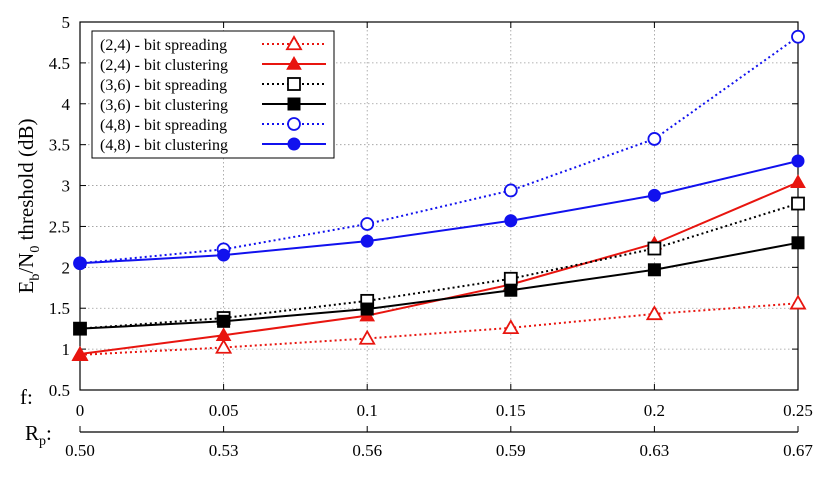 The image size is (830, 485). Describe the element at coordinates (59, 63) in the screenshot. I see `y-tick-label: 4.5` at that location.